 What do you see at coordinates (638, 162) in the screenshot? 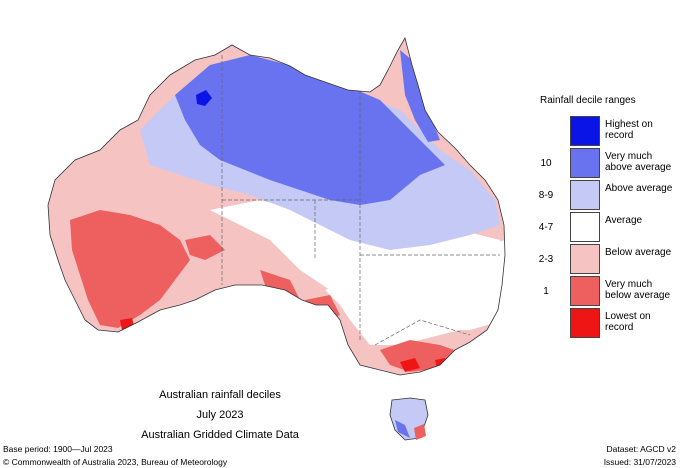
I see `legend-label: Very much above average` at bounding box center [638, 162].